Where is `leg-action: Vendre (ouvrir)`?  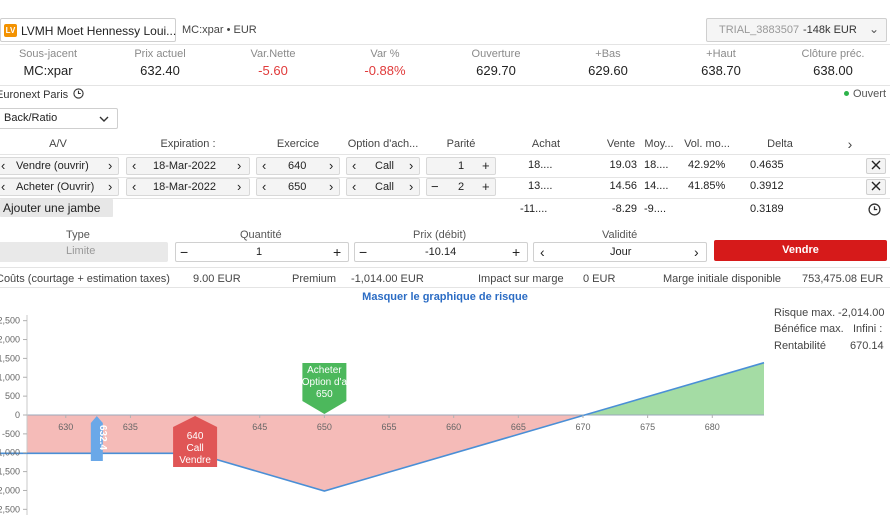 leg-action: Vendre (ouvrir) is located at coordinates (52, 166).